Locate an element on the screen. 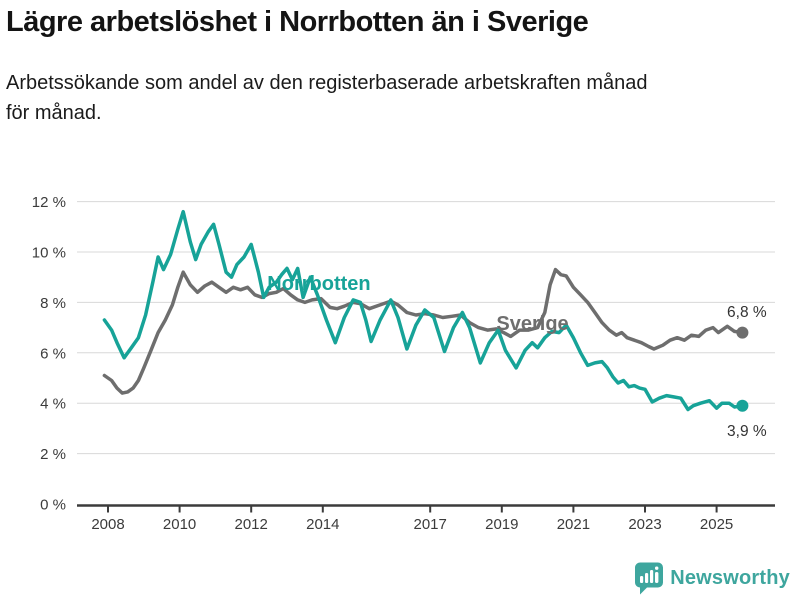  x-tick-label: 2008 is located at coordinates (107, 524).